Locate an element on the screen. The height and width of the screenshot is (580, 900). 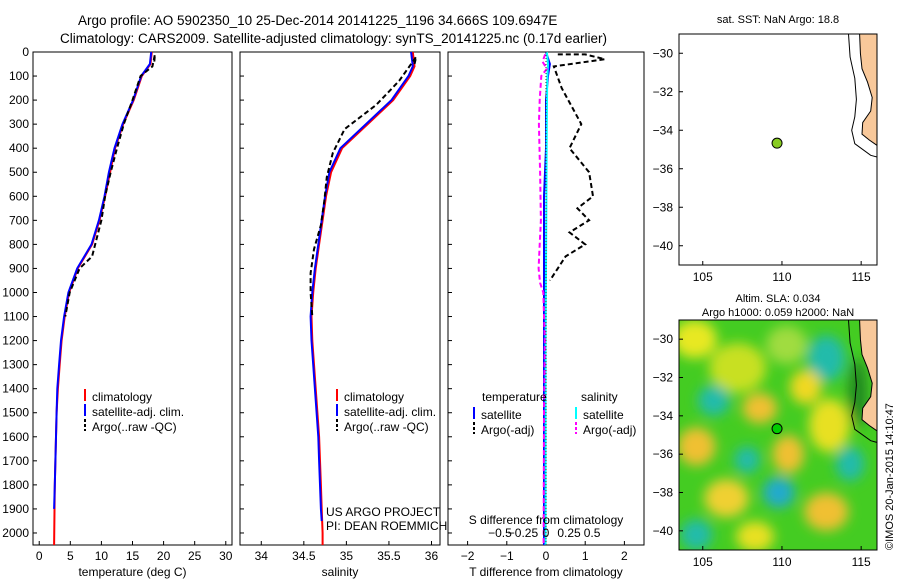
map-sla-title-line1: Altim. SLA: 0.034 is located at coordinates (778, 299).